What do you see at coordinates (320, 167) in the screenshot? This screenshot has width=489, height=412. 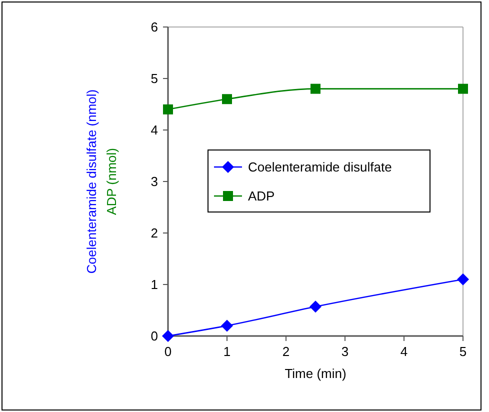 I see `legend-label: Coelenteramide disulfate` at bounding box center [320, 167].